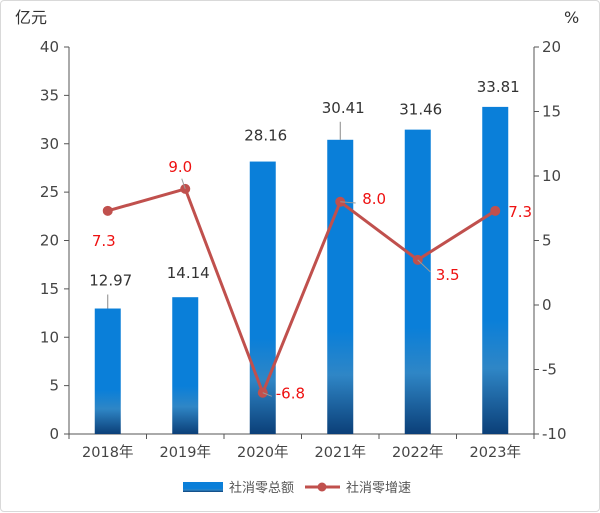 The image size is (600, 513). What do you see at coordinates (49, 47) in the screenshot?
I see `left-tick-label: 40` at bounding box center [49, 47].